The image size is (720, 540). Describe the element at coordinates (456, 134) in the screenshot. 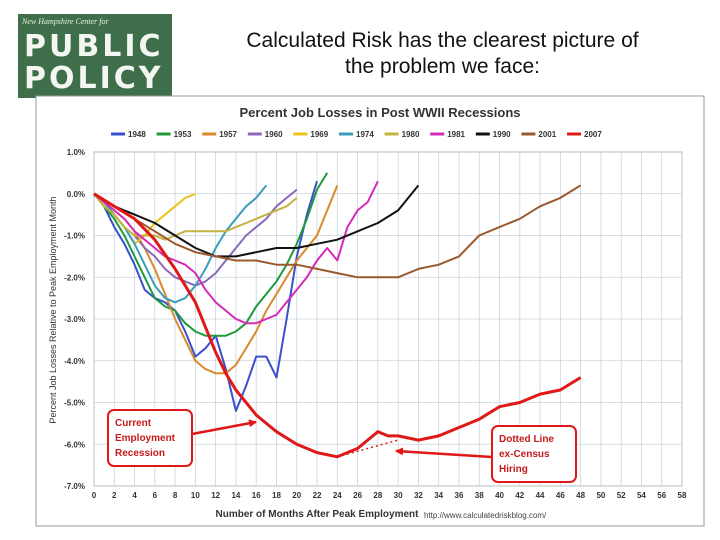

I see `legend-label-1981: 1981` at that location.